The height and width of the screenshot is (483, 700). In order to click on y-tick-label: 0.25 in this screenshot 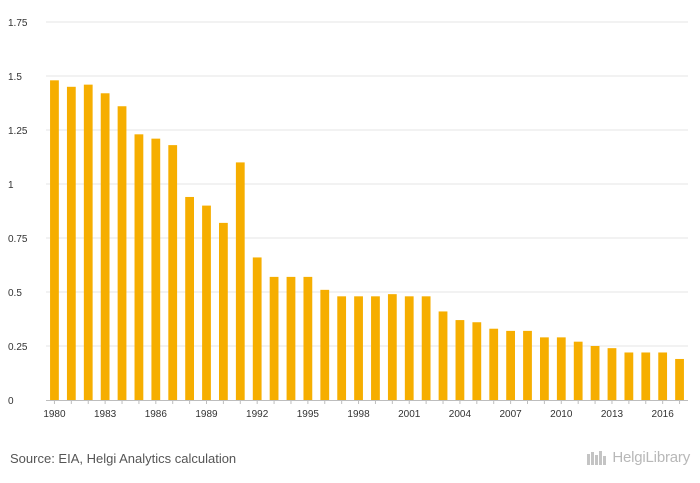, I will do `click(18, 347)`.